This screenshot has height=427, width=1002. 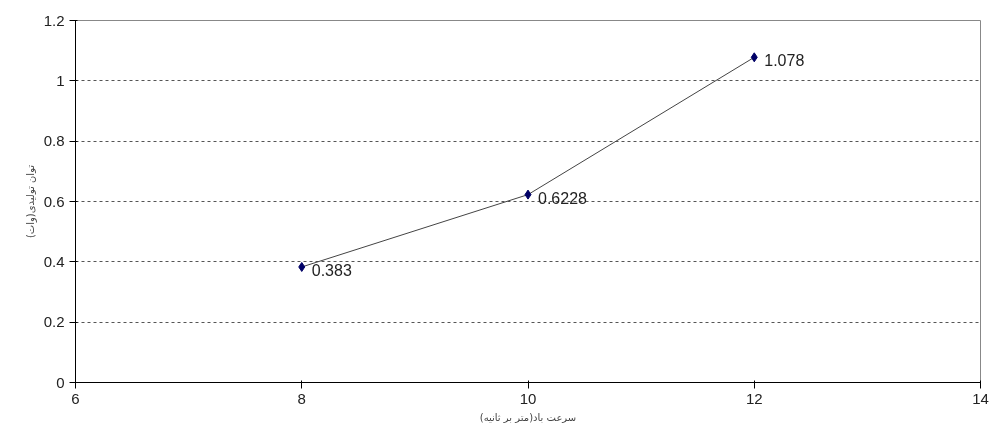 What do you see at coordinates (528, 398) in the screenshot?
I see `x-tick-label: 10` at bounding box center [528, 398].